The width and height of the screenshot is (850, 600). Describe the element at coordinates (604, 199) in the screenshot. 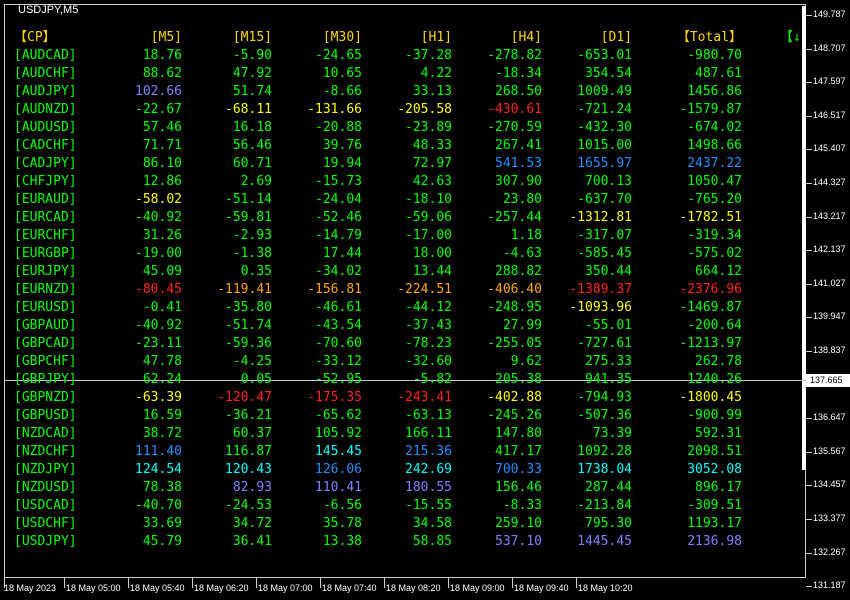

I see `value-cell: -637.70` at that location.